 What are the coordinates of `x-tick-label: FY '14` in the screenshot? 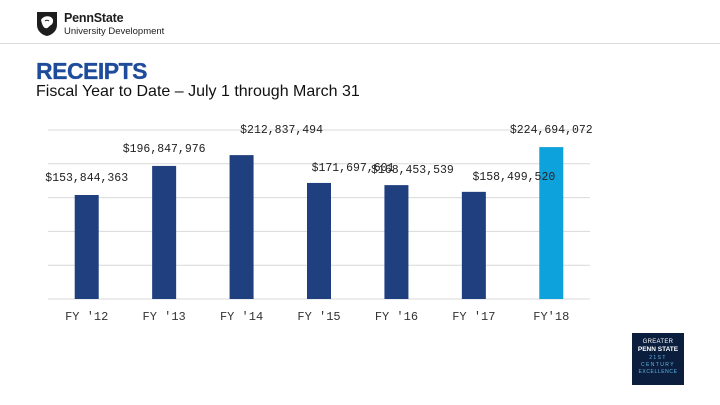 It's located at (241, 317).